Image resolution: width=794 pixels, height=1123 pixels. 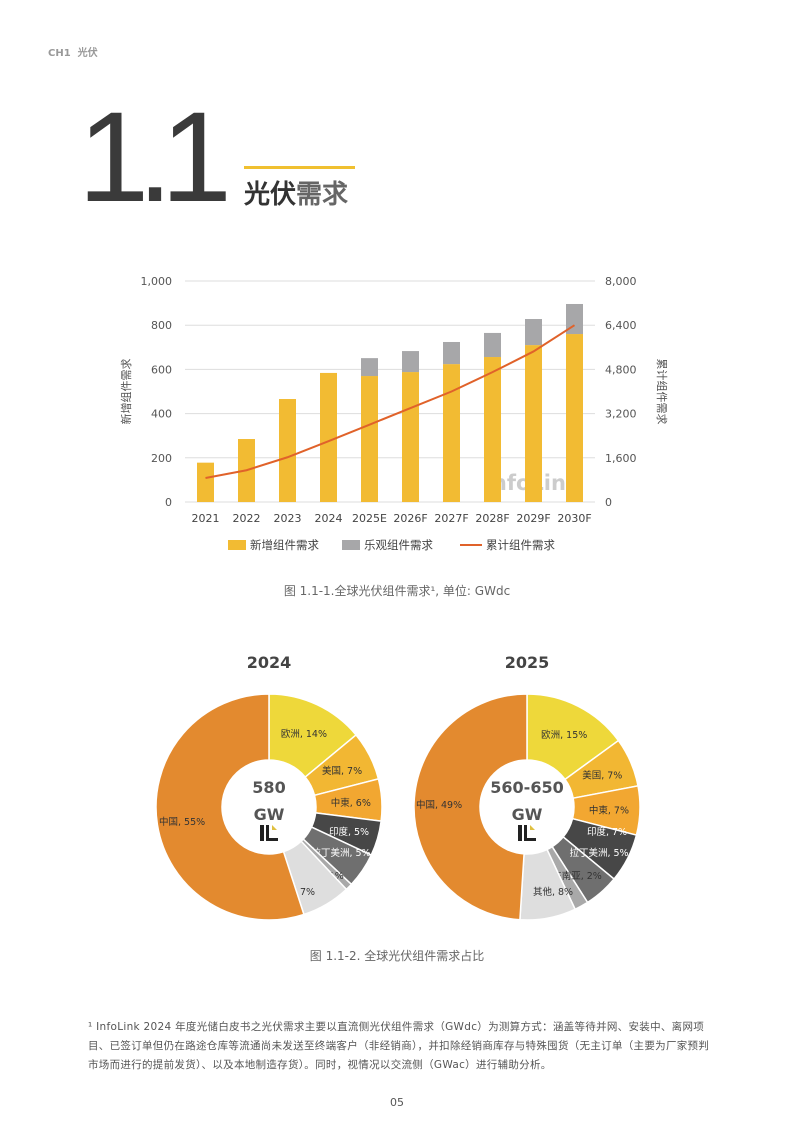 What do you see at coordinates (410, 518) in the screenshot?
I see `x-tick-label: 2026F` at bounding box center [410, 518].